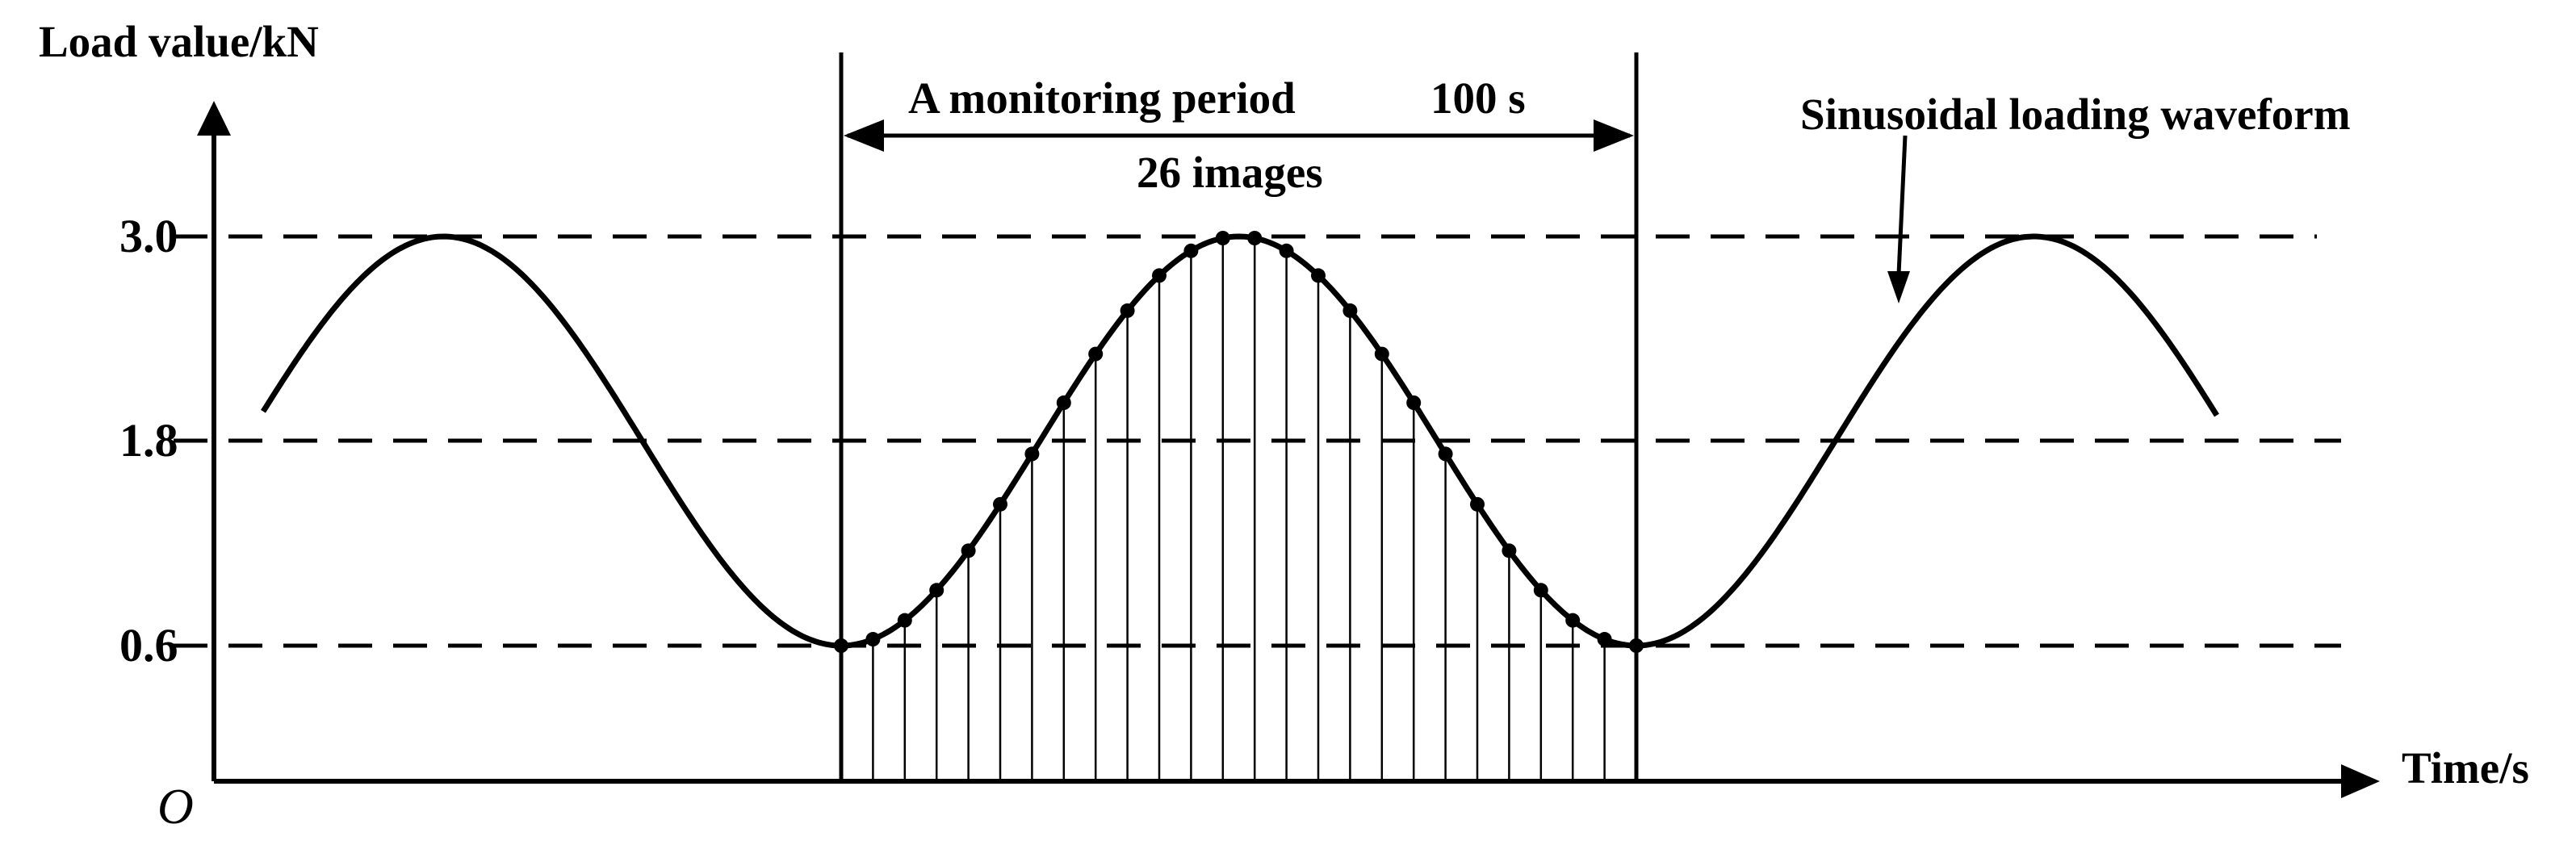  What do you see at coordinates (148, 440) in the screenshot?
I see `y-tick-mid: 1.8` at bounding box center [148, 440].